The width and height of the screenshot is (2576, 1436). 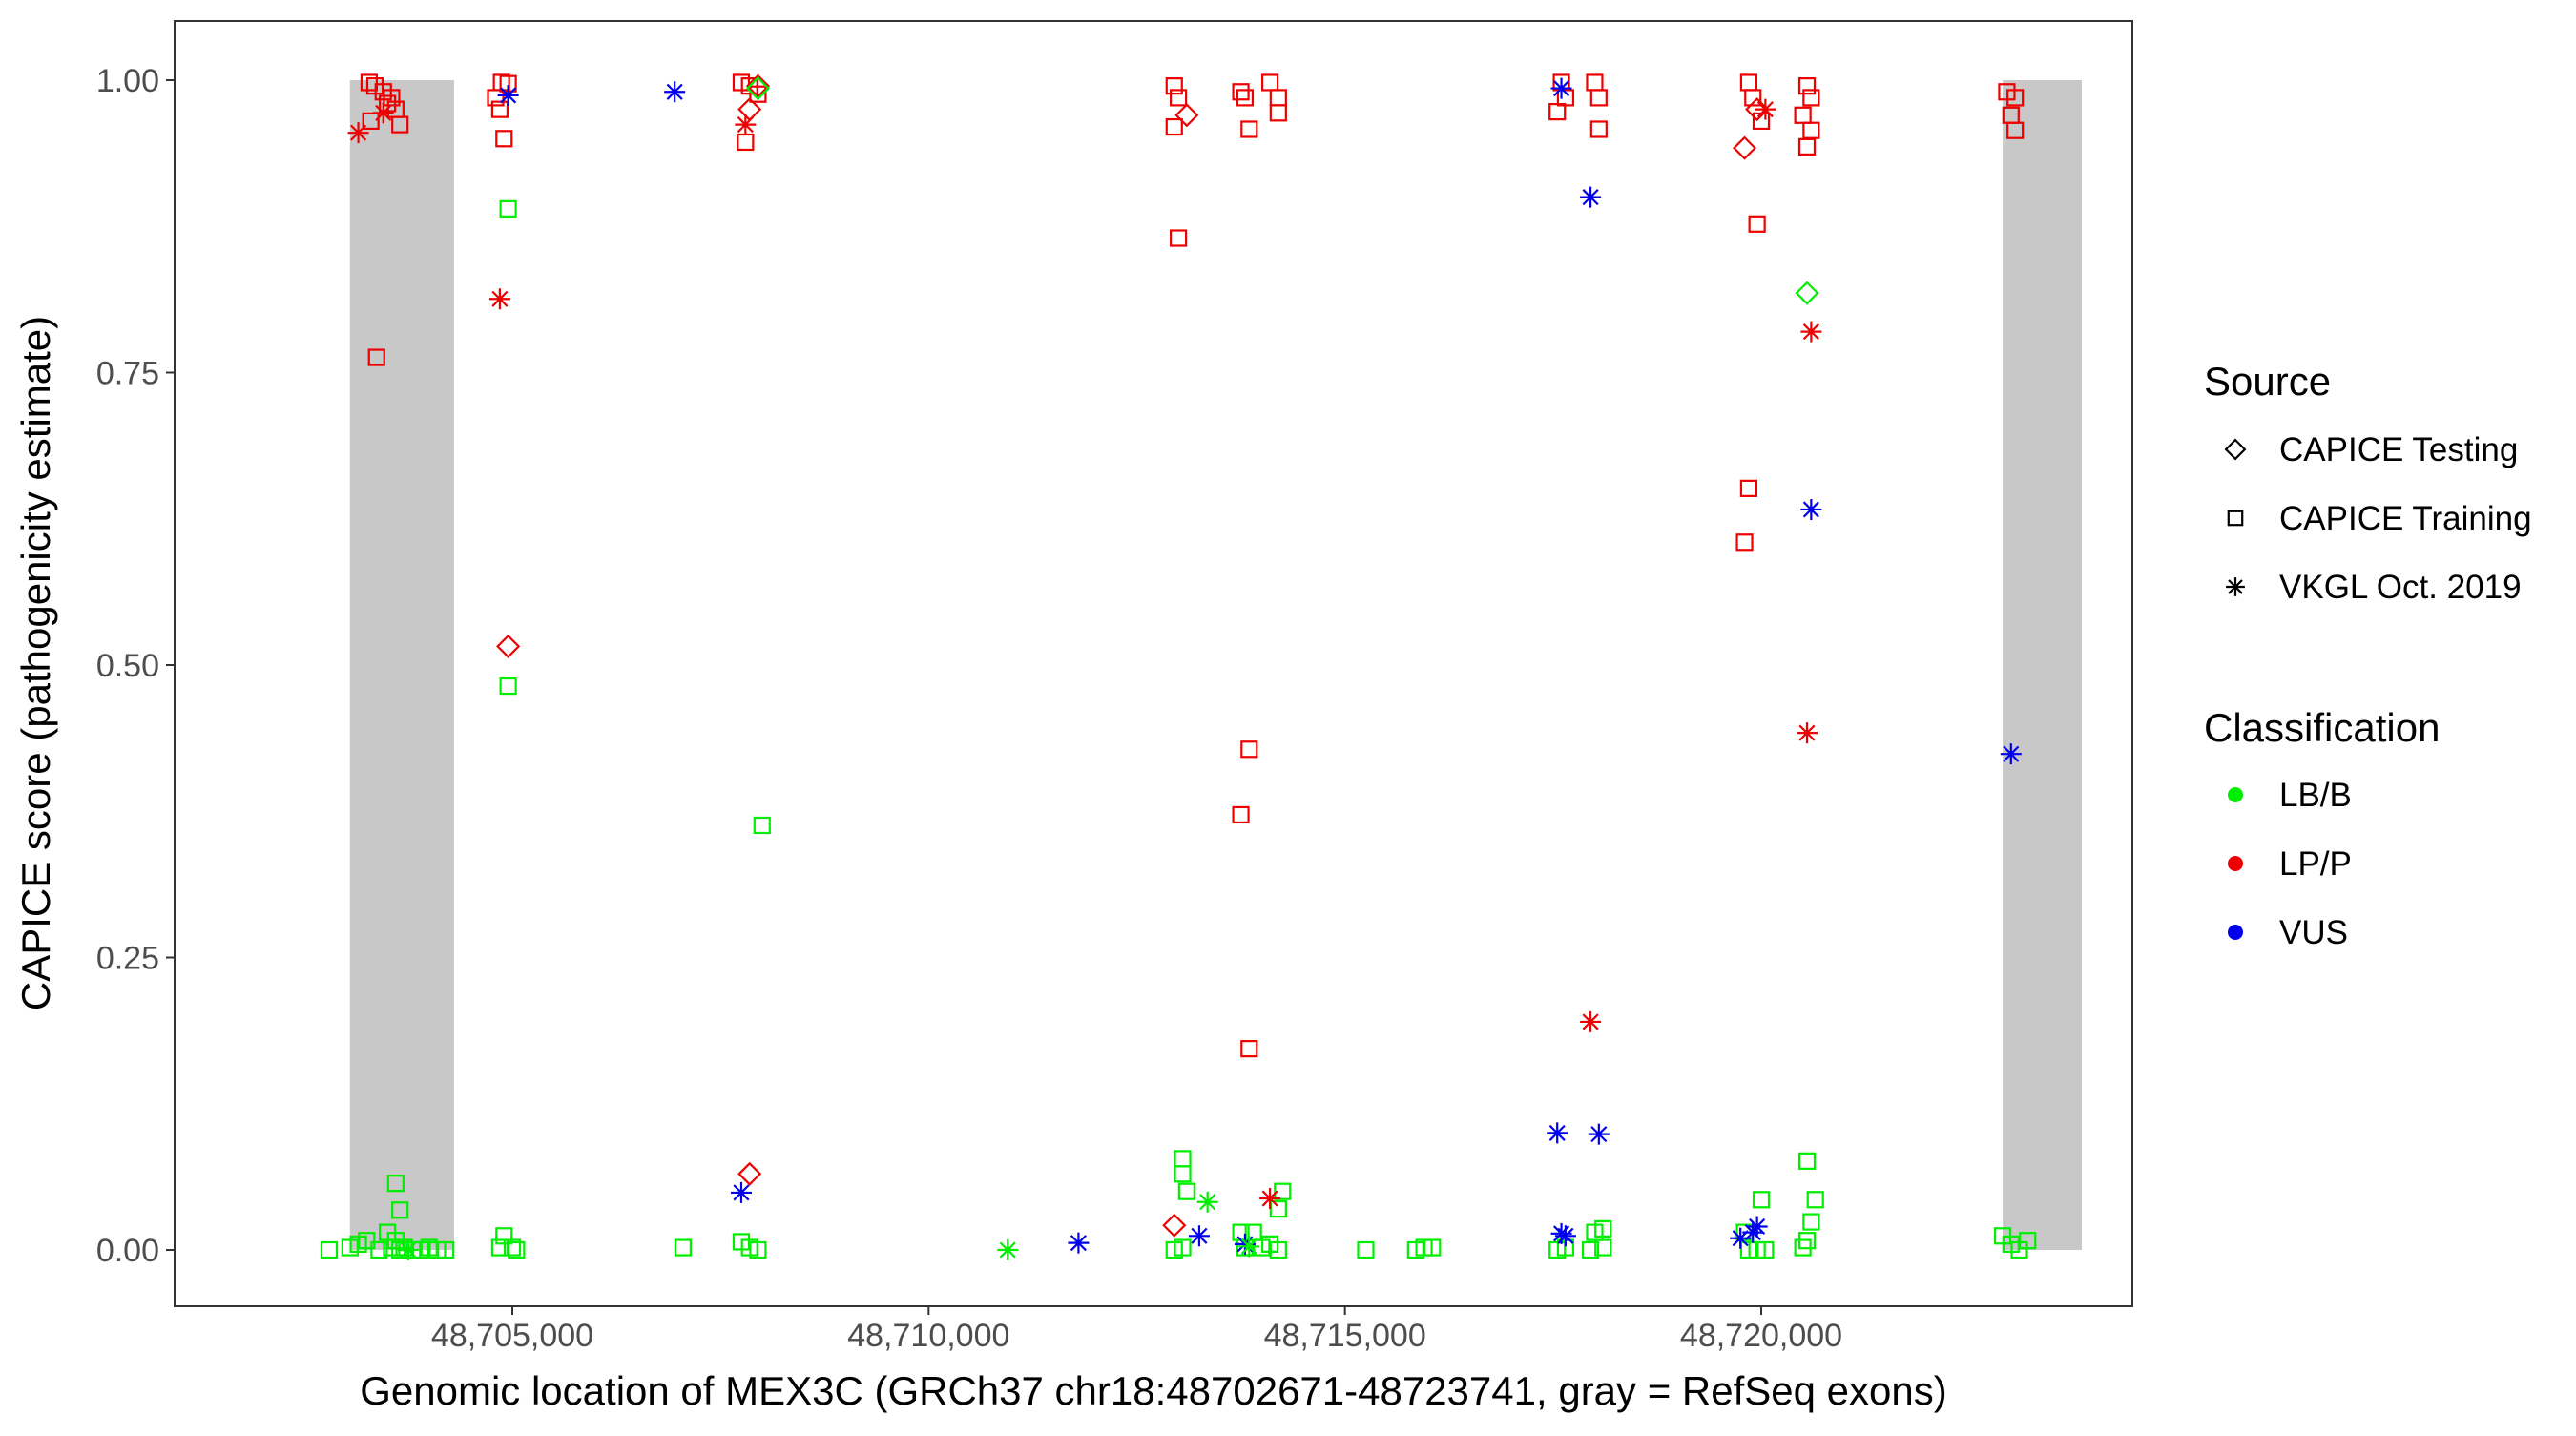 What do you see at coordinates (2400, 587) in the screenshot?
I see `legend-source-label: VKGL Oct. 2019` at bounding box center [2400, 587].